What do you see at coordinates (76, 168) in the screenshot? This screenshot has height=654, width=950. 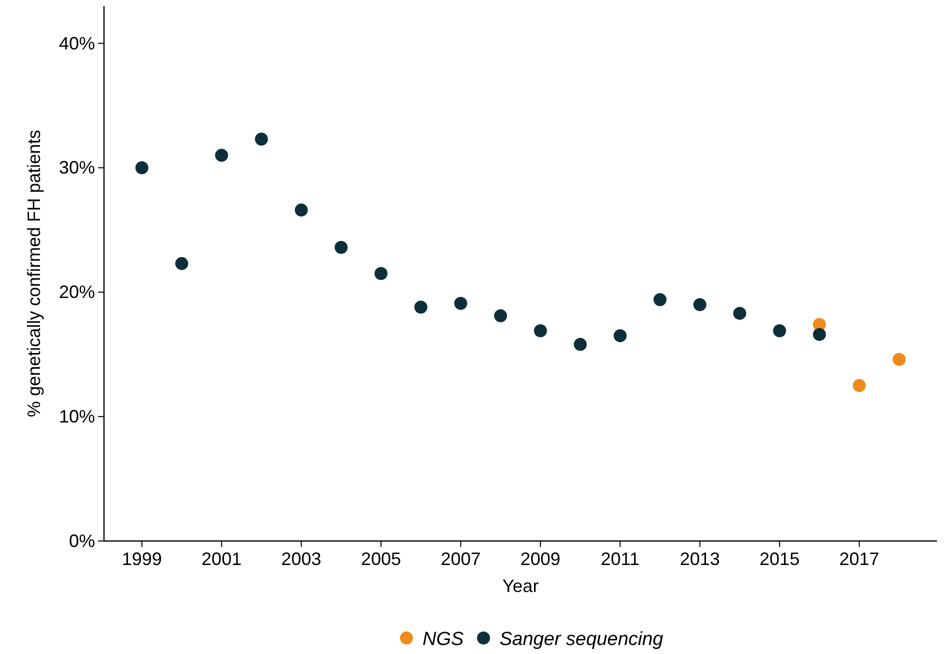 I see `y-tick-label: 30%` at bounding box center [76, 168].